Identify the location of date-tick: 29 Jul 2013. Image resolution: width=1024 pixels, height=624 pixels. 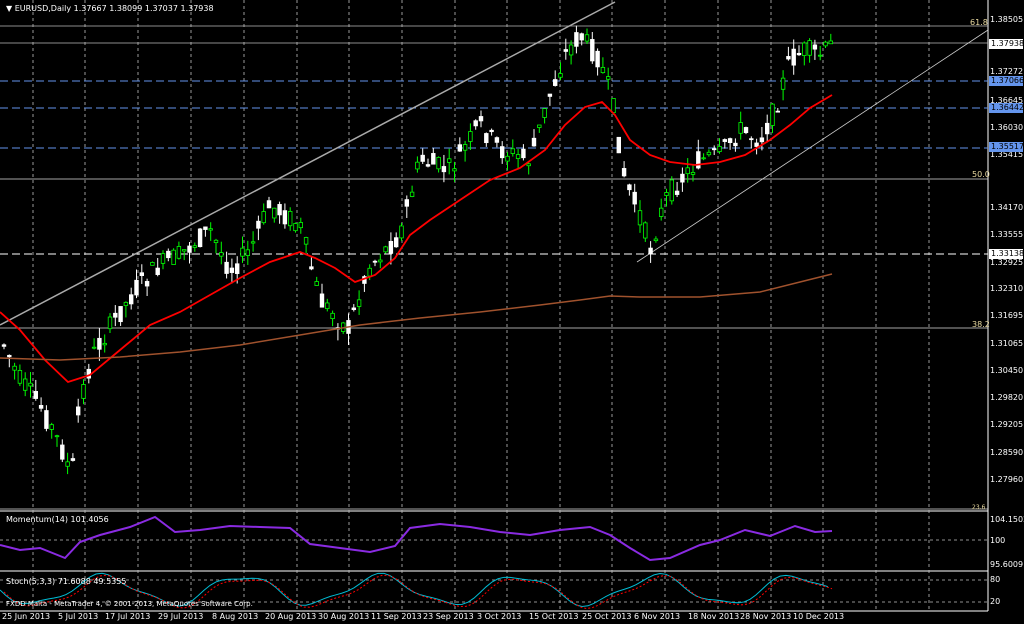
(181, 616).